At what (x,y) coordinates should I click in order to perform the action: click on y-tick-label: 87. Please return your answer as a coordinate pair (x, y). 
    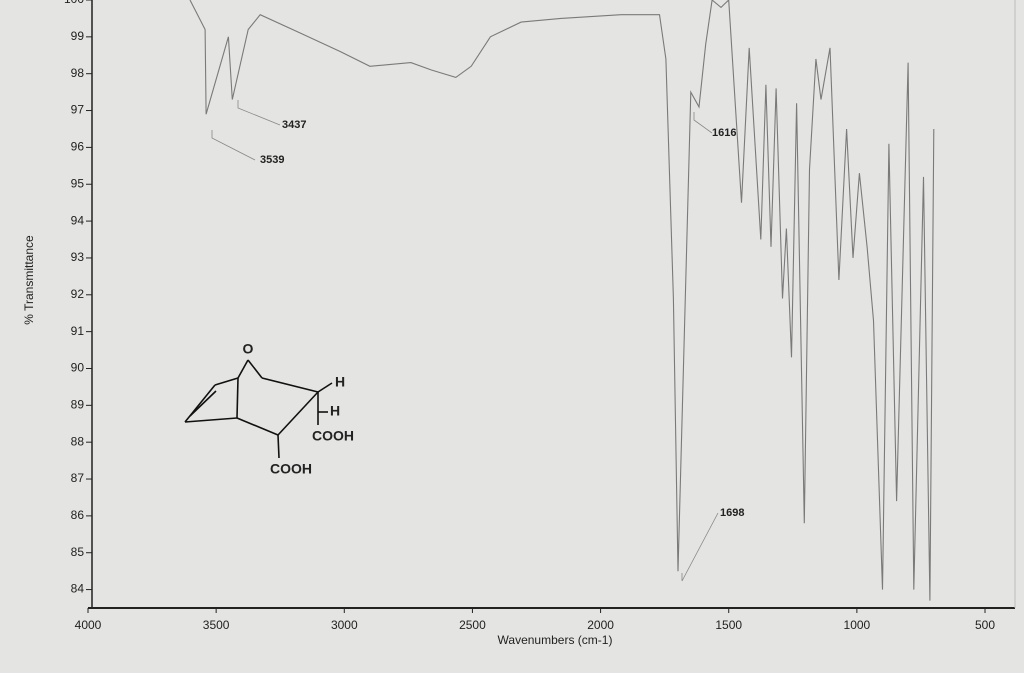
    Looking at the image, I should click on (78, 478).